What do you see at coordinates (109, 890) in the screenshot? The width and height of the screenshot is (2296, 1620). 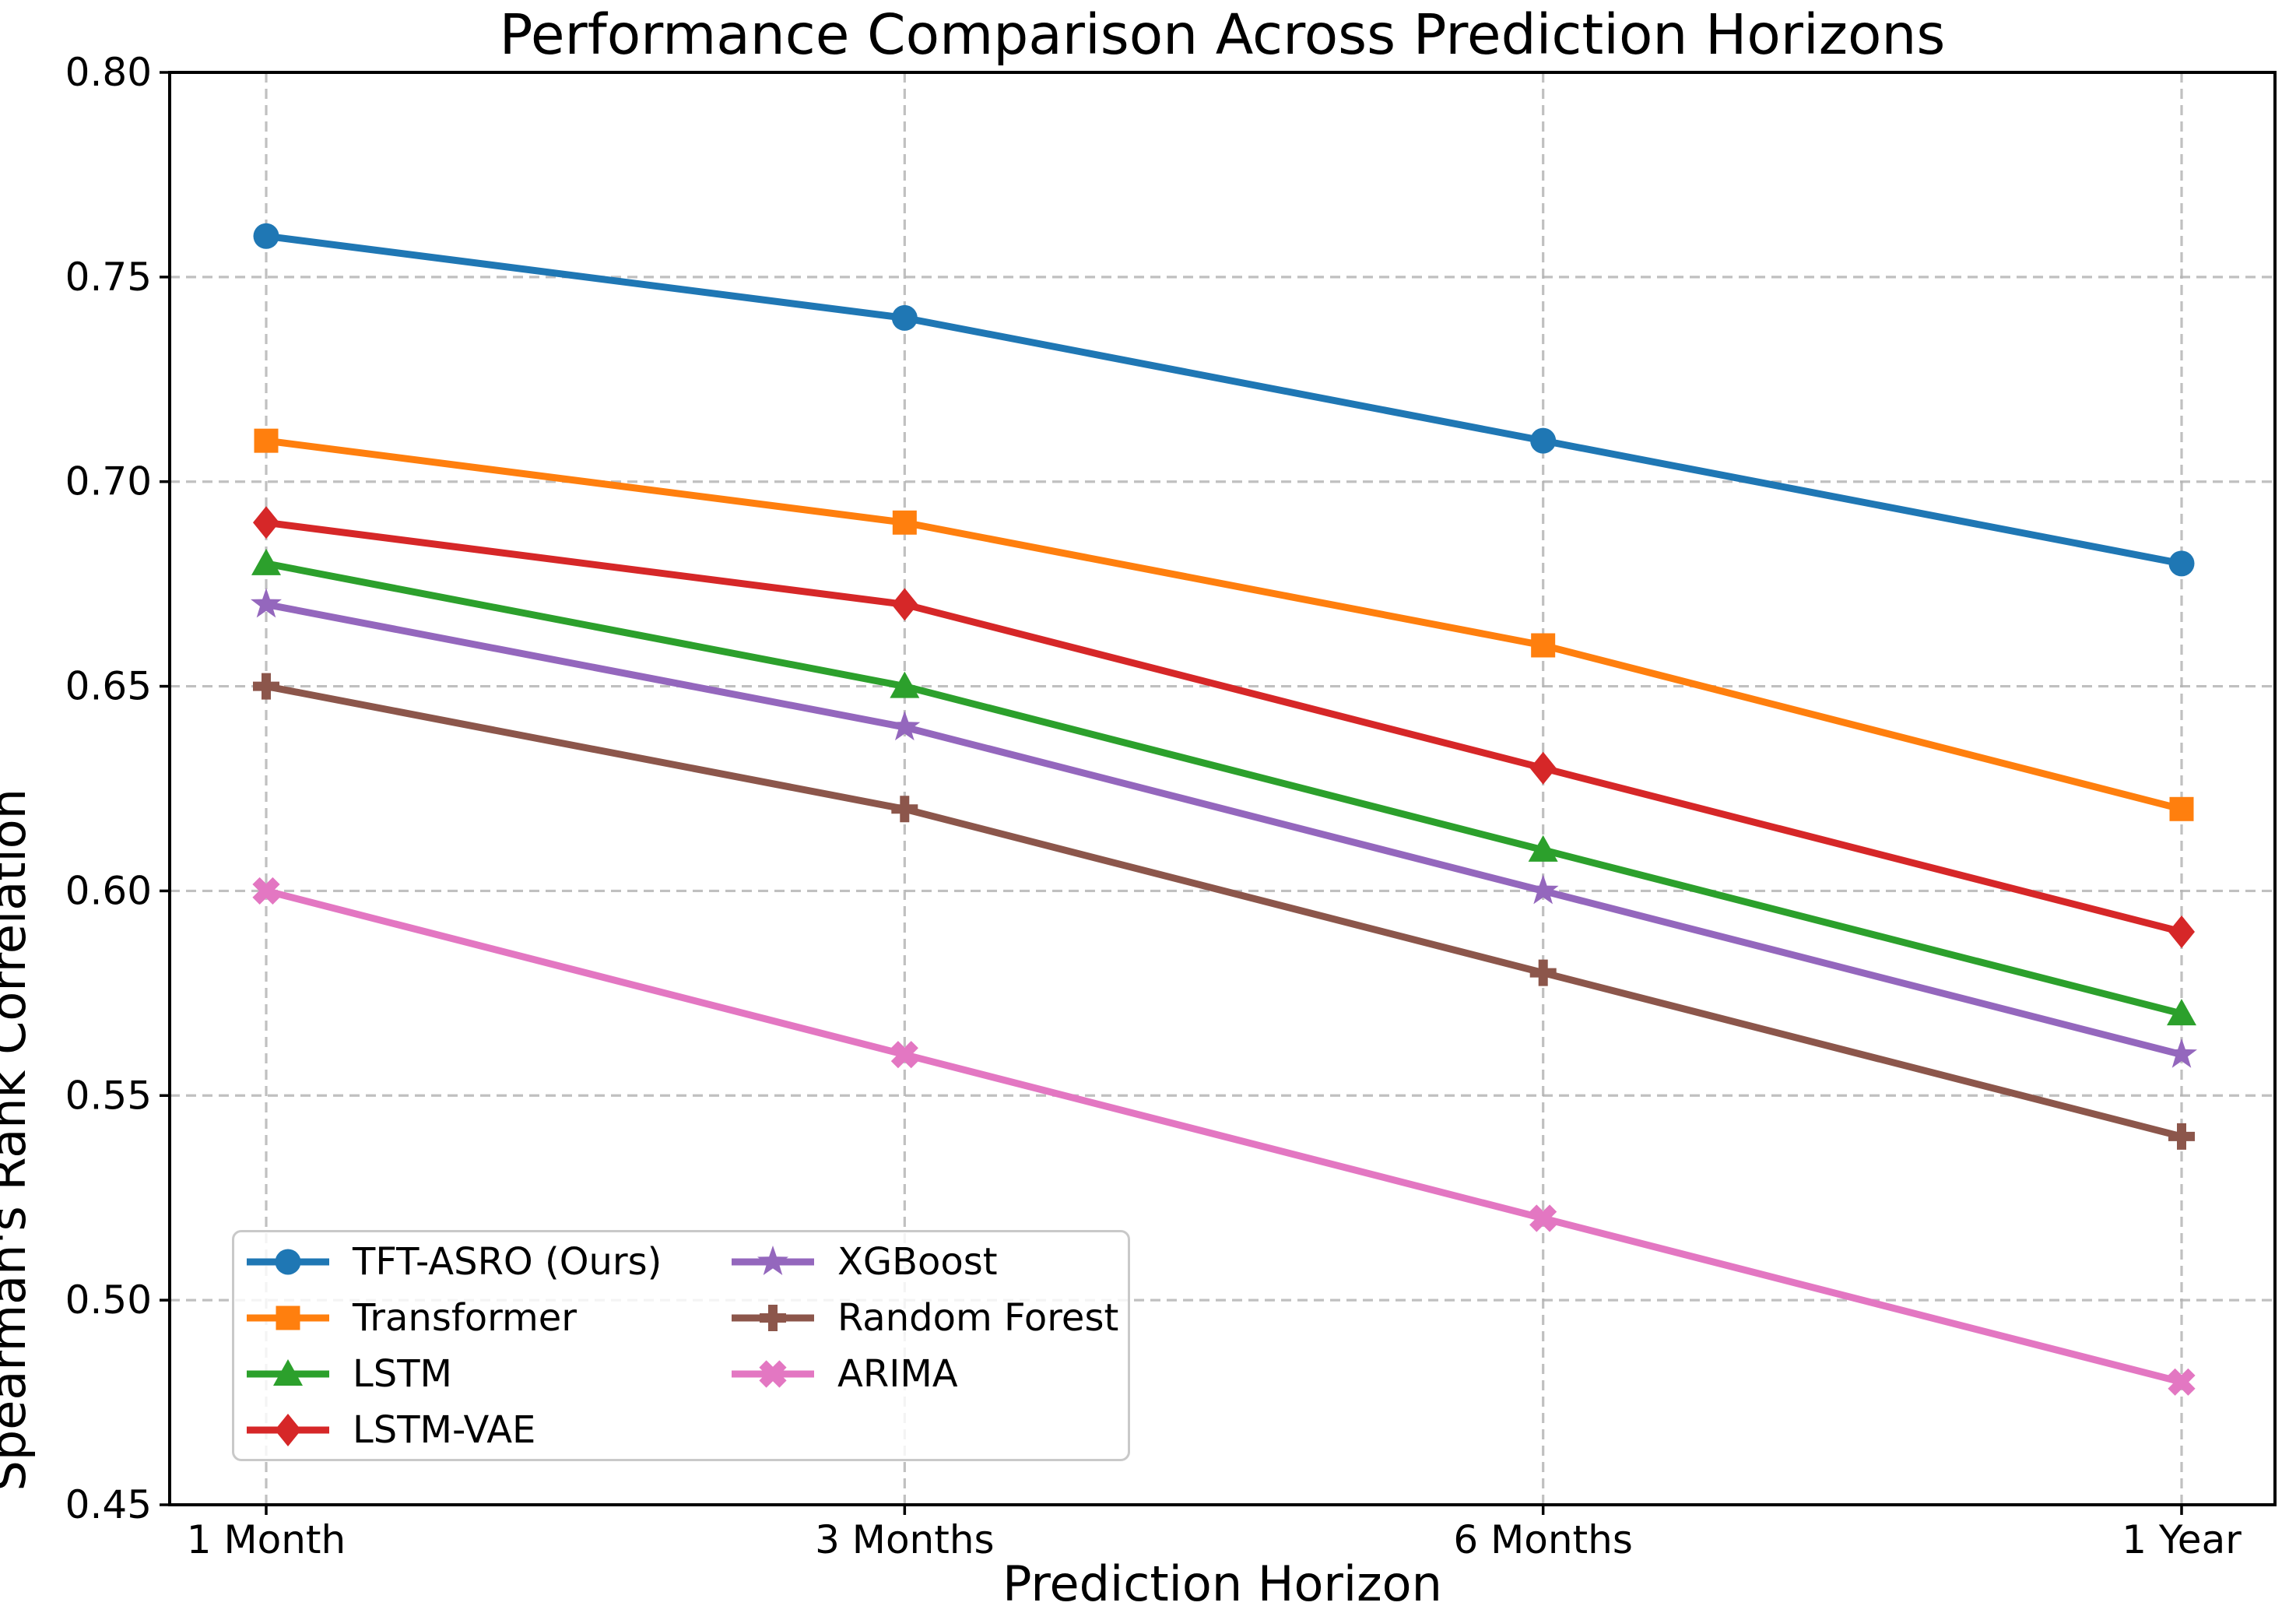 I see `y-tick-label: 0.60` at bounding box center [109, 890].